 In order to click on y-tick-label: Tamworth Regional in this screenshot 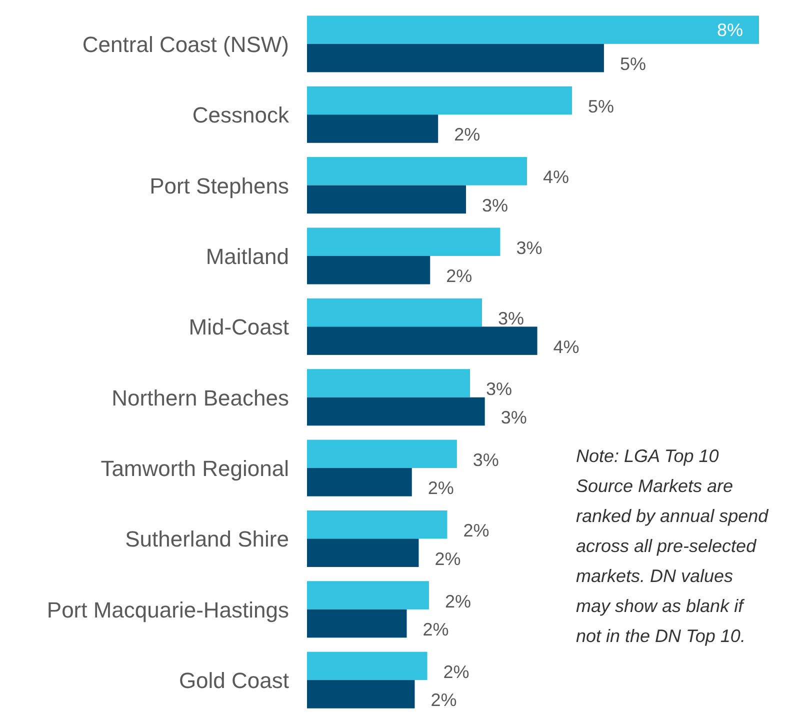, I will do `click(194, 469)`.